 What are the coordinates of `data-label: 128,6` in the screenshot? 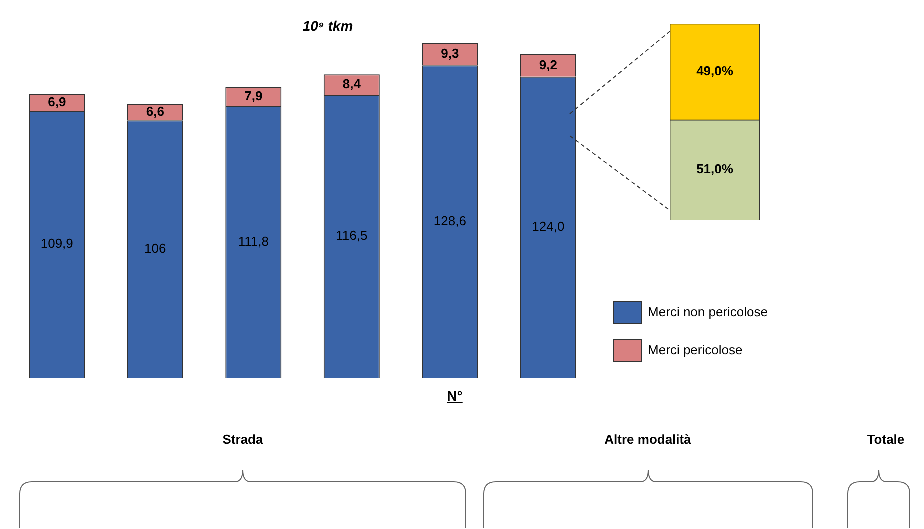 It's located at (450, 220).